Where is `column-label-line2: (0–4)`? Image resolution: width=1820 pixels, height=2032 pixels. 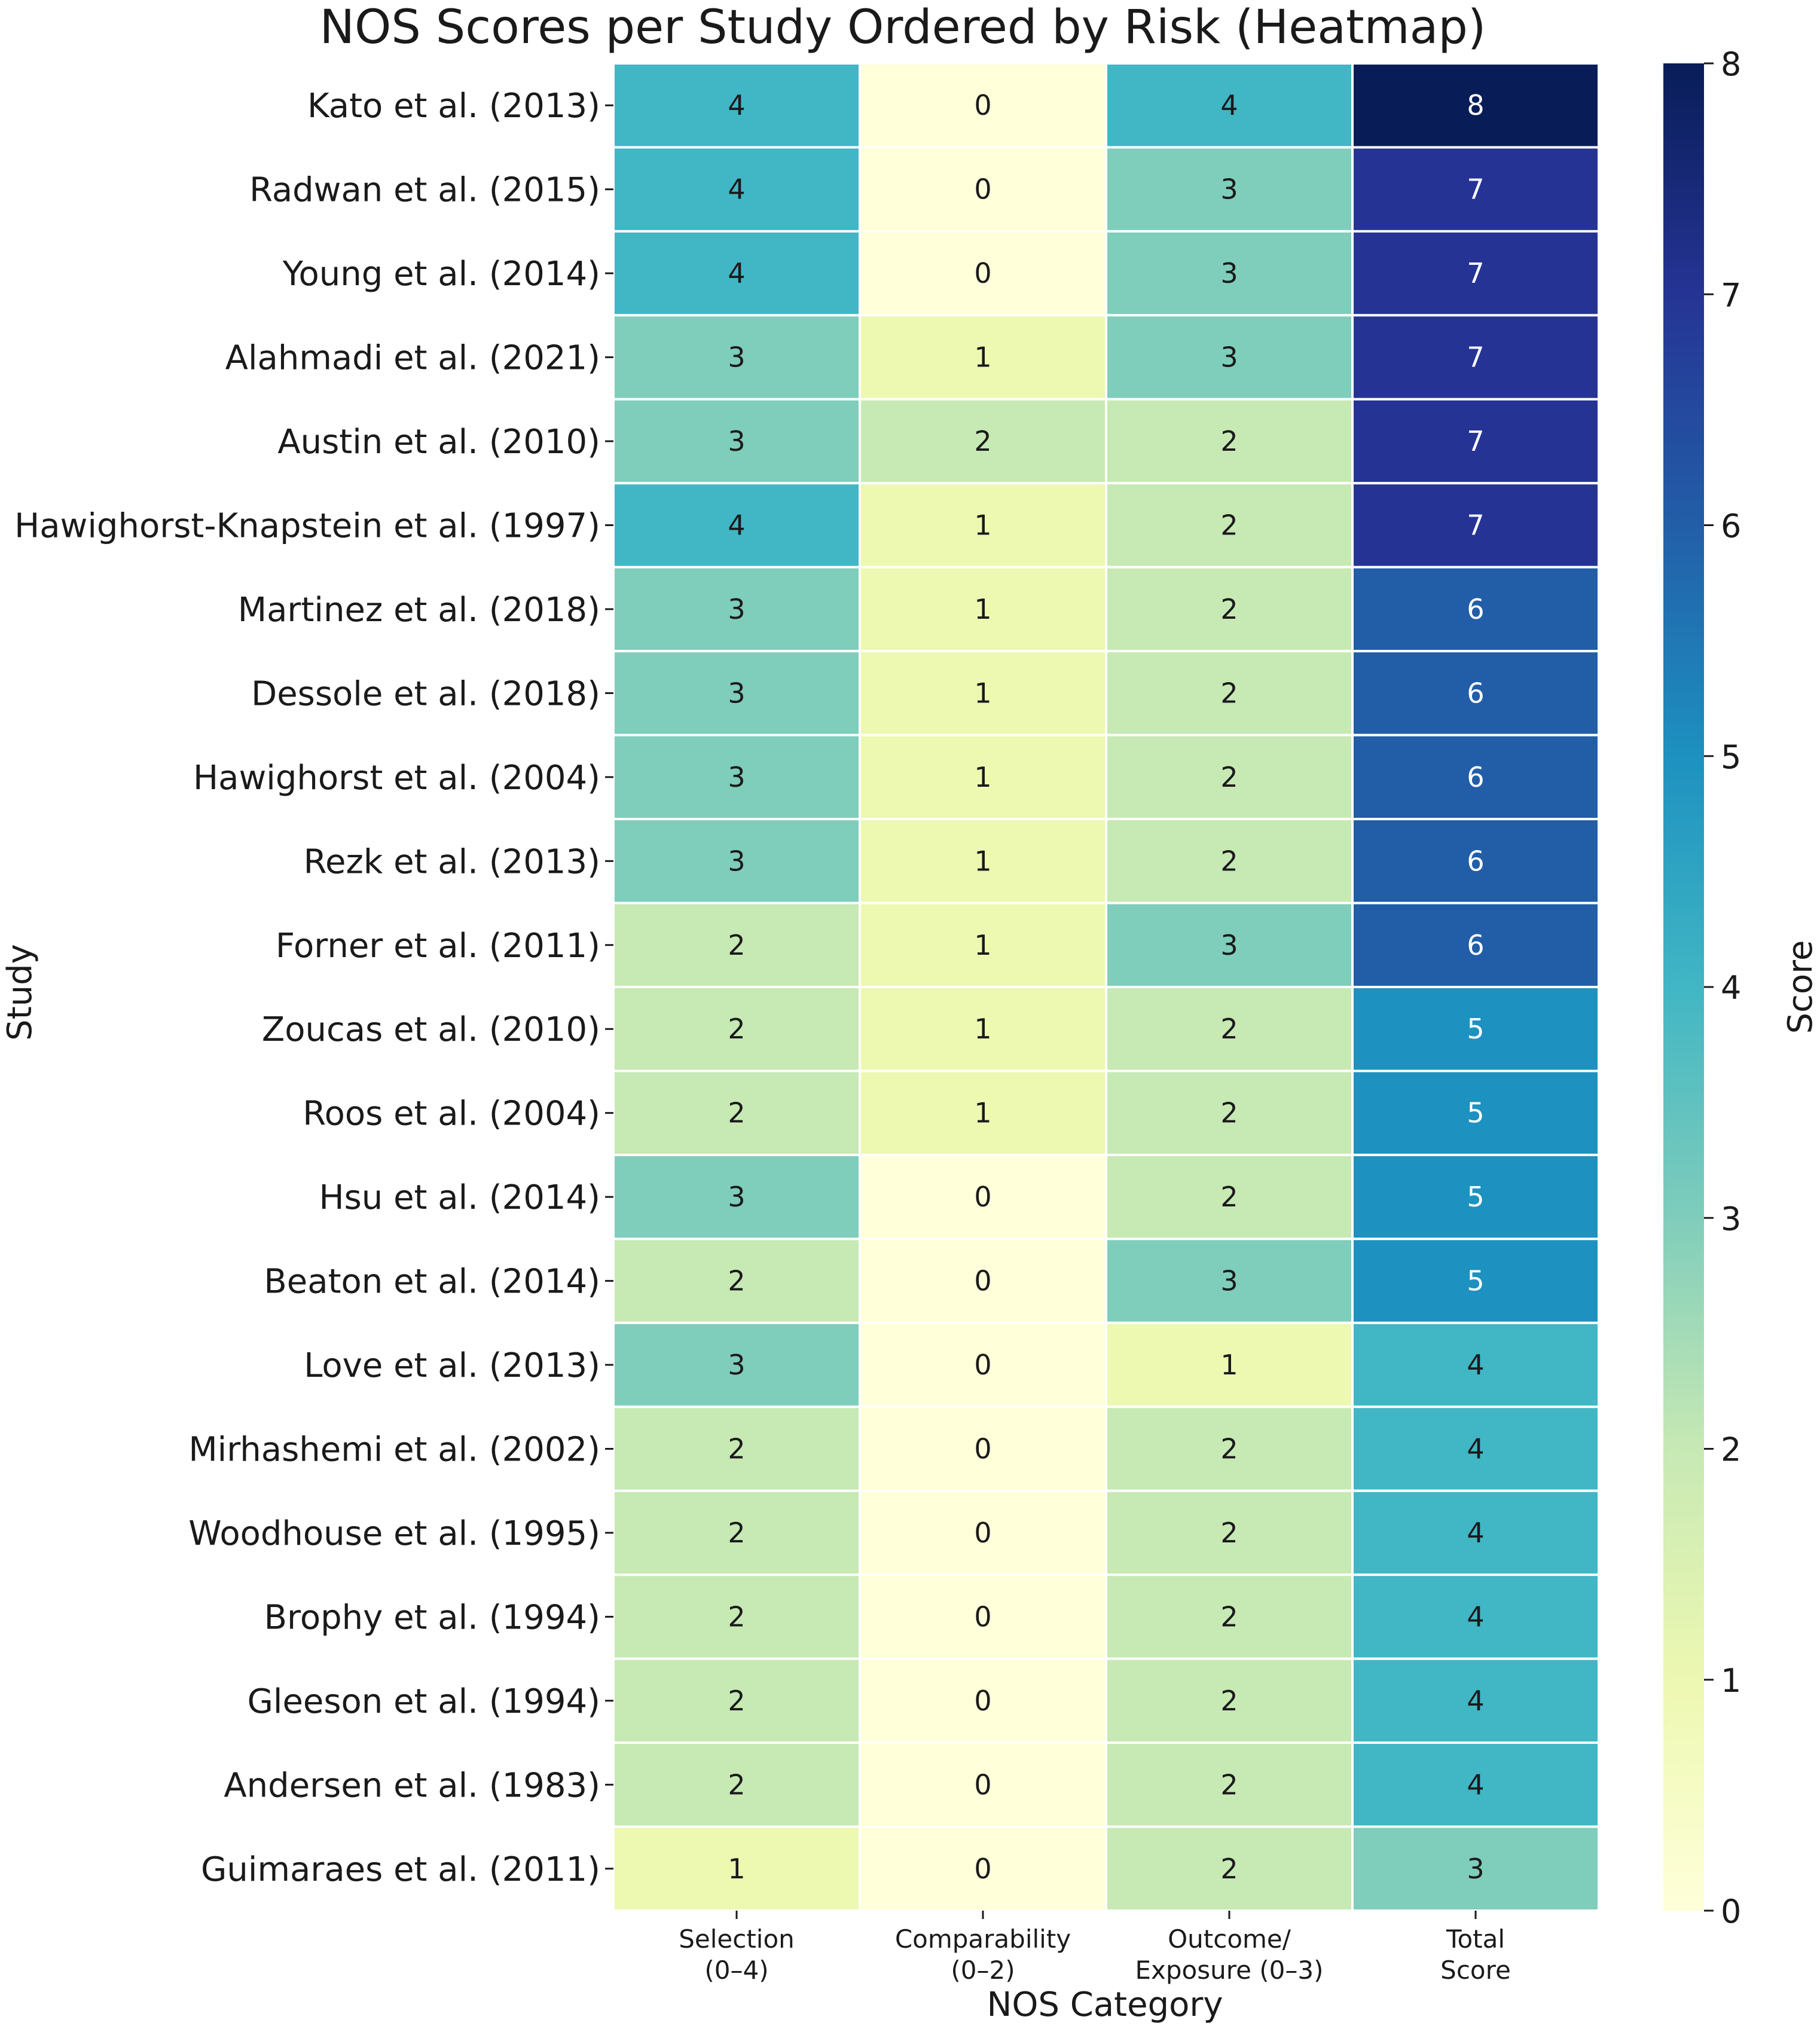
column-label-line2: (0–4) is located at coordinates (736, 1970).